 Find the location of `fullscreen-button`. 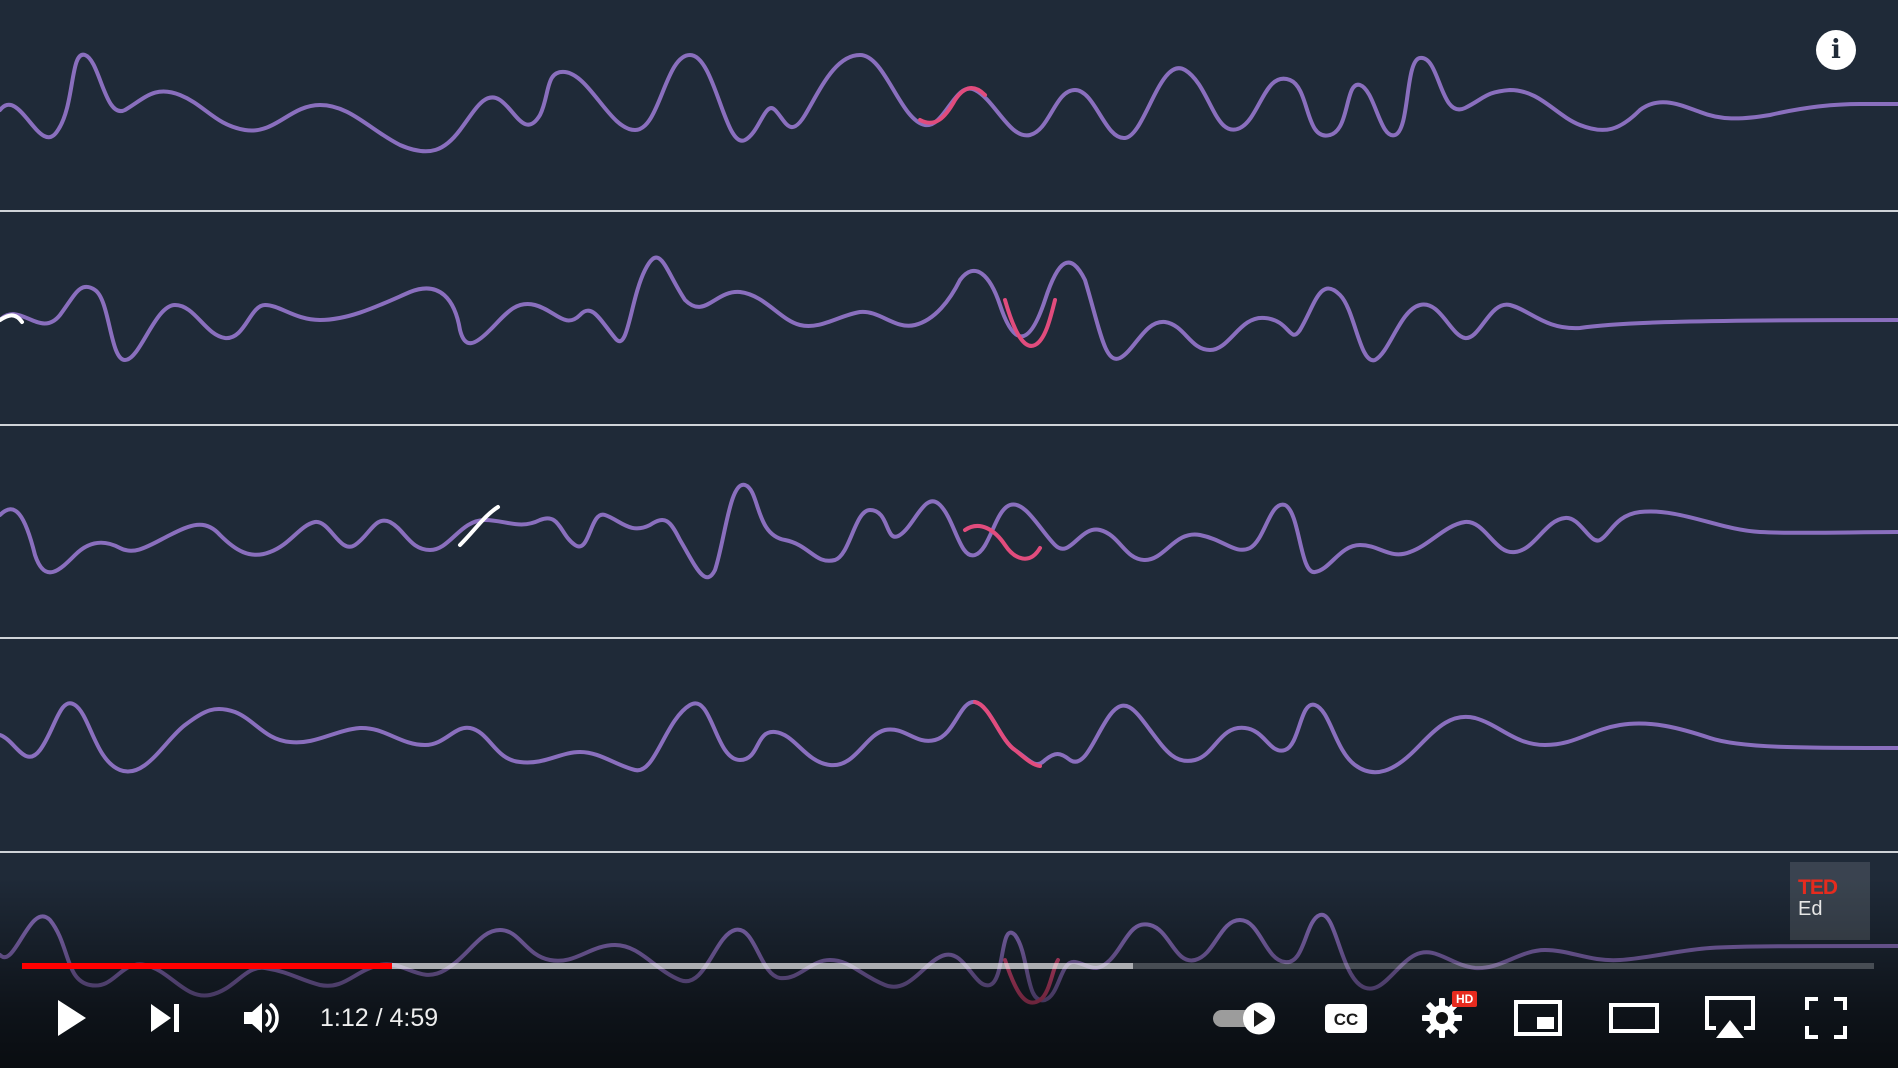

fullscreen-button is located at coordinates (1826, 1018).